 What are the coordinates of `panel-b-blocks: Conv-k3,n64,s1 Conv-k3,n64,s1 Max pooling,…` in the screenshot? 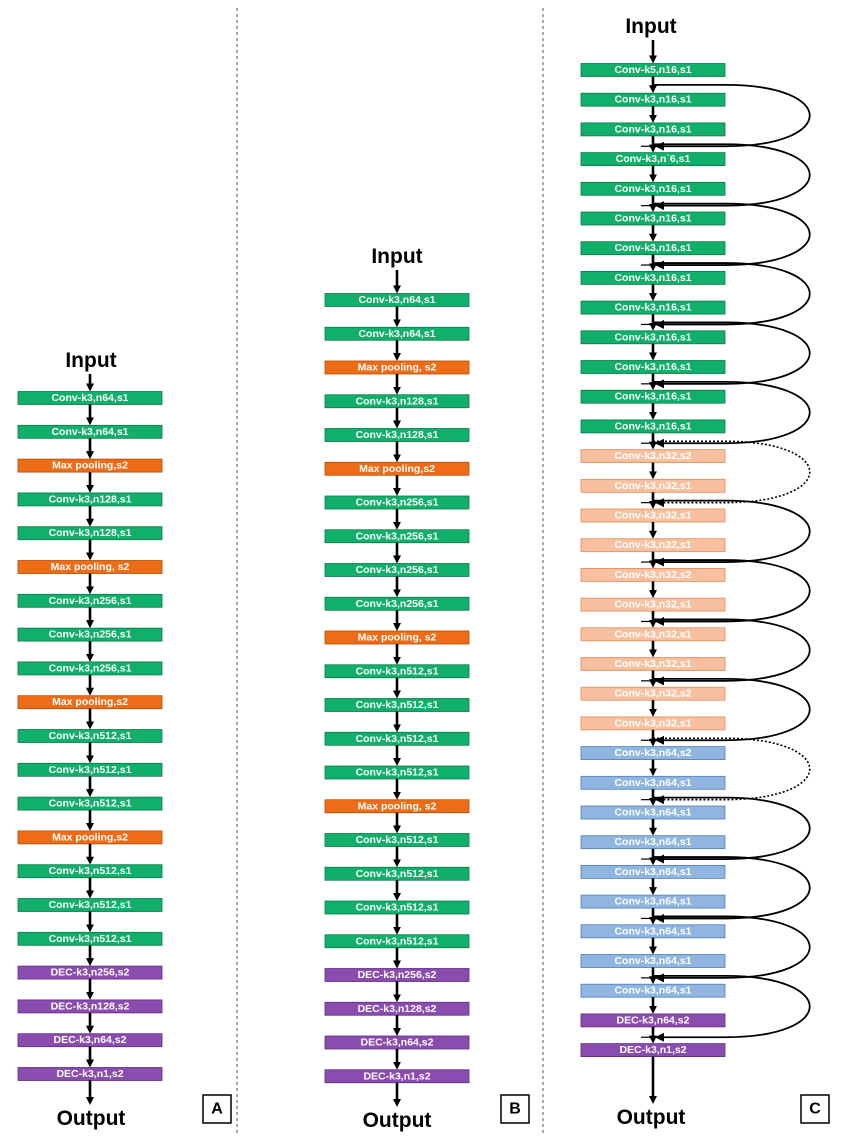 It's located at (397, 688).